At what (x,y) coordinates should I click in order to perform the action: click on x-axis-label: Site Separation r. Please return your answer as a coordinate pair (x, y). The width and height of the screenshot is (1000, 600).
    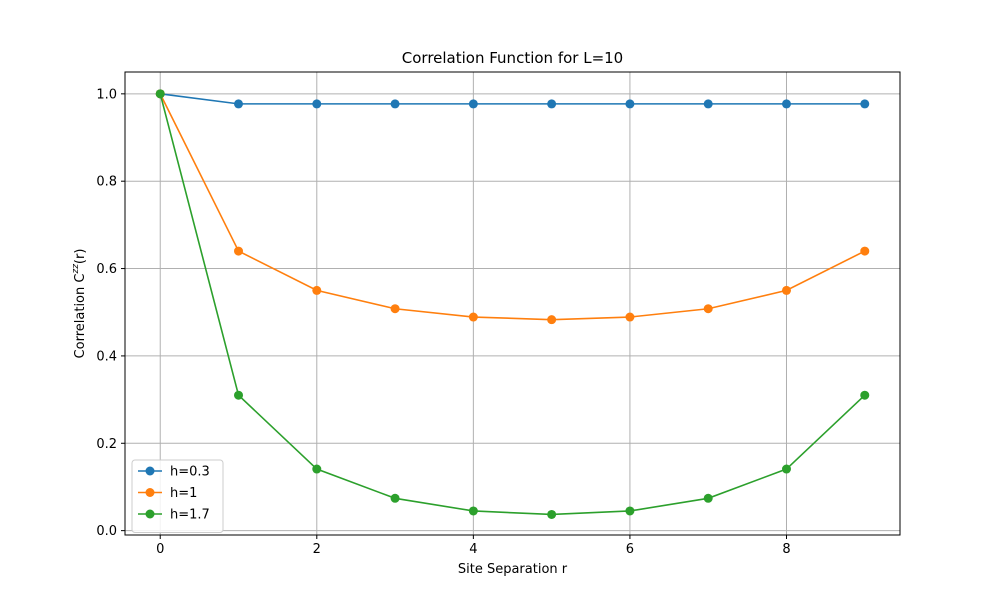
    Looking at the image, I should click on (513, 569).